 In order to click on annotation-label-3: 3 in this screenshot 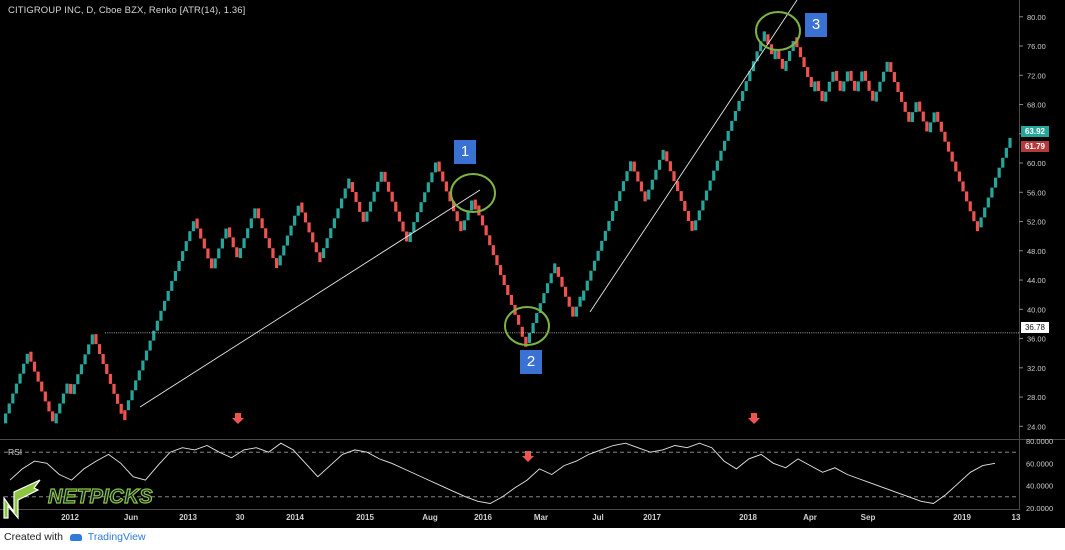, I will do `click(816, 25)`.